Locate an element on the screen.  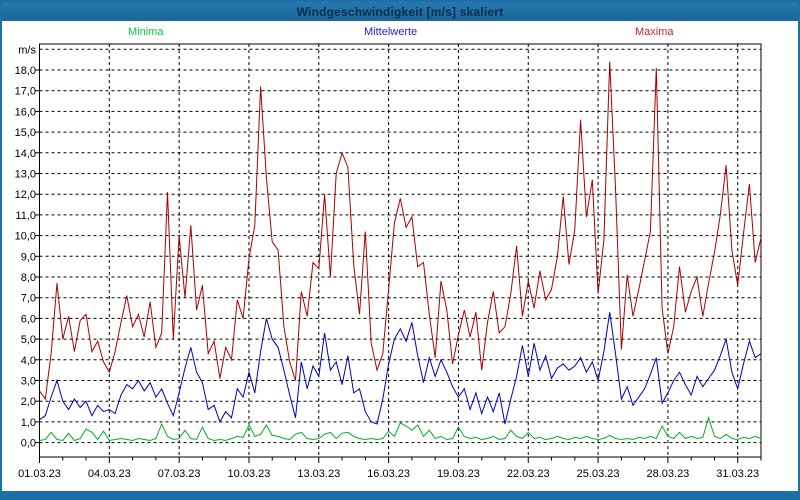
window-title: Windgeschwindigkeit [m/s] skaliert is located at coordinates (400, 11).